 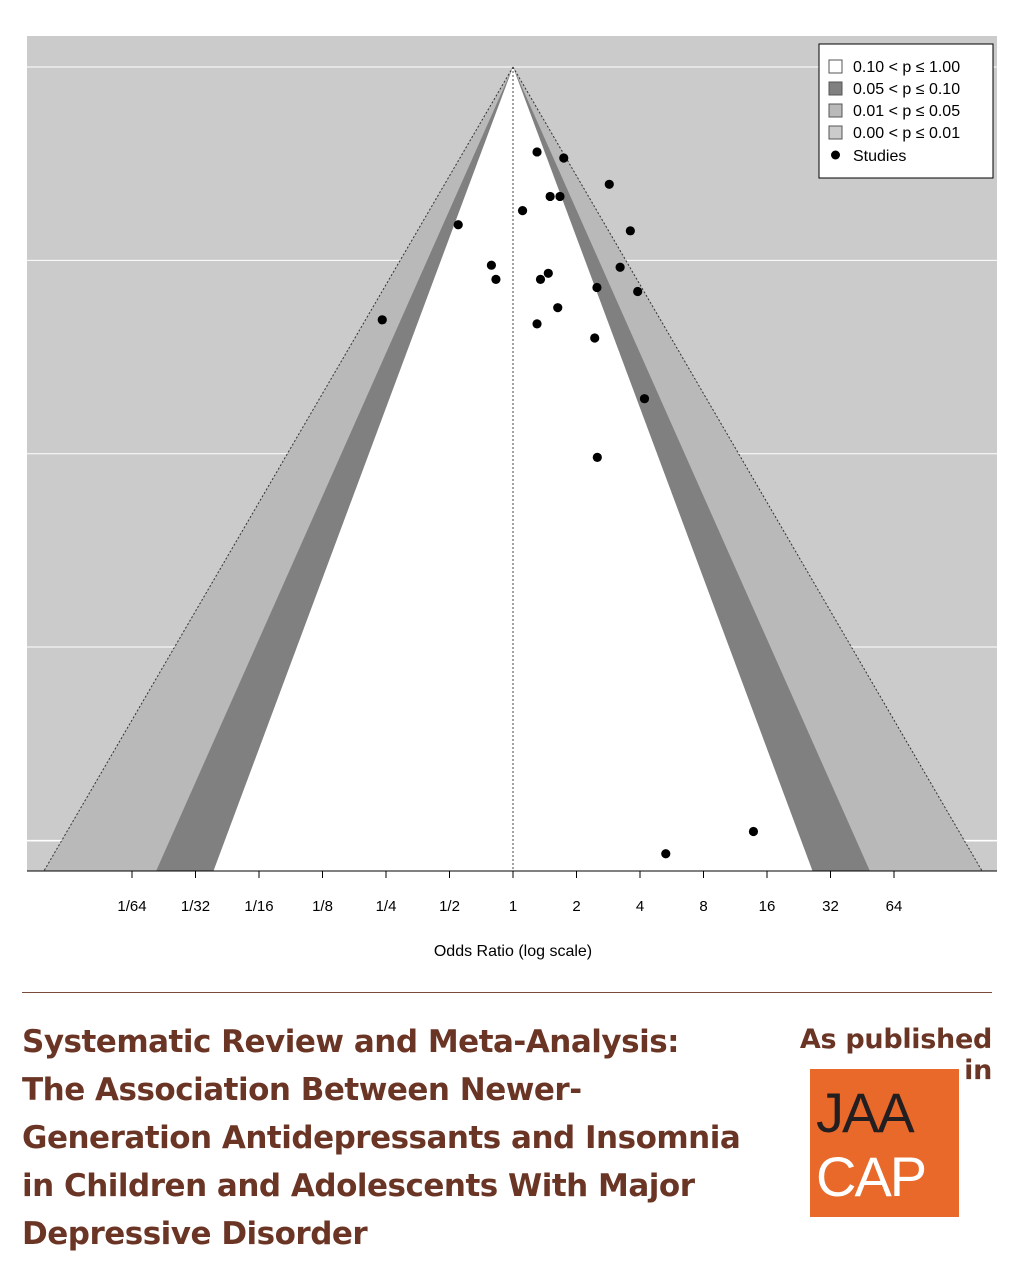 I want to click on legend-box, so click(x=906, y=111).